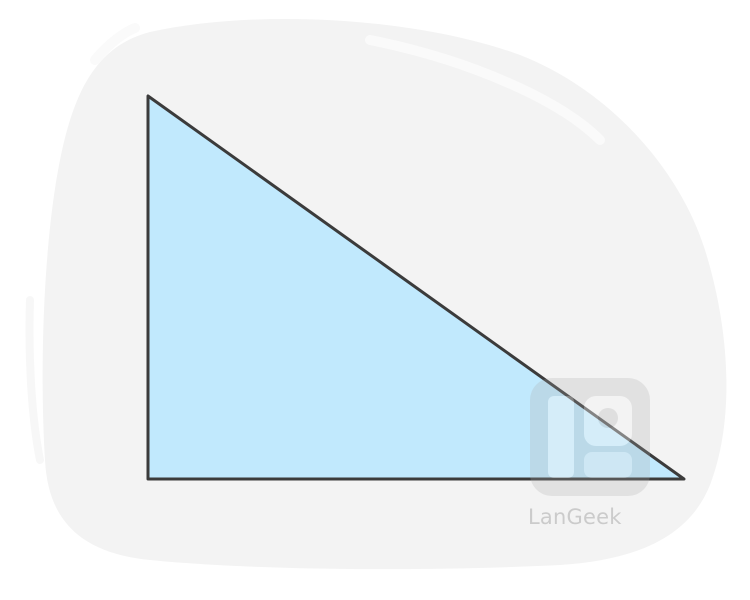  What do you see at coordinates (575, 517) in the screenshot?
I see `watermark-text: LanGeek` at bounding box center [575, 517].